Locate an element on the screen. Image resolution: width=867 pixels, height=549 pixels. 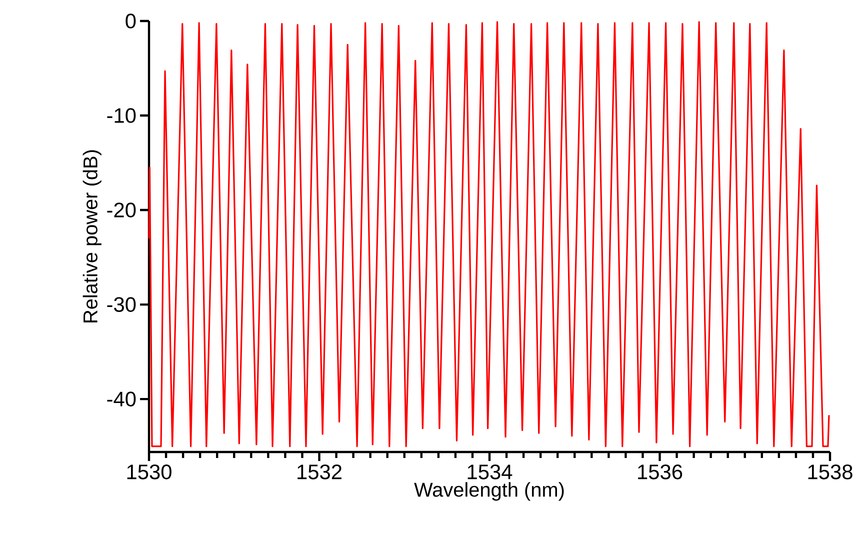
x-tick-label: 1534 is located at coordinates (490, 472).